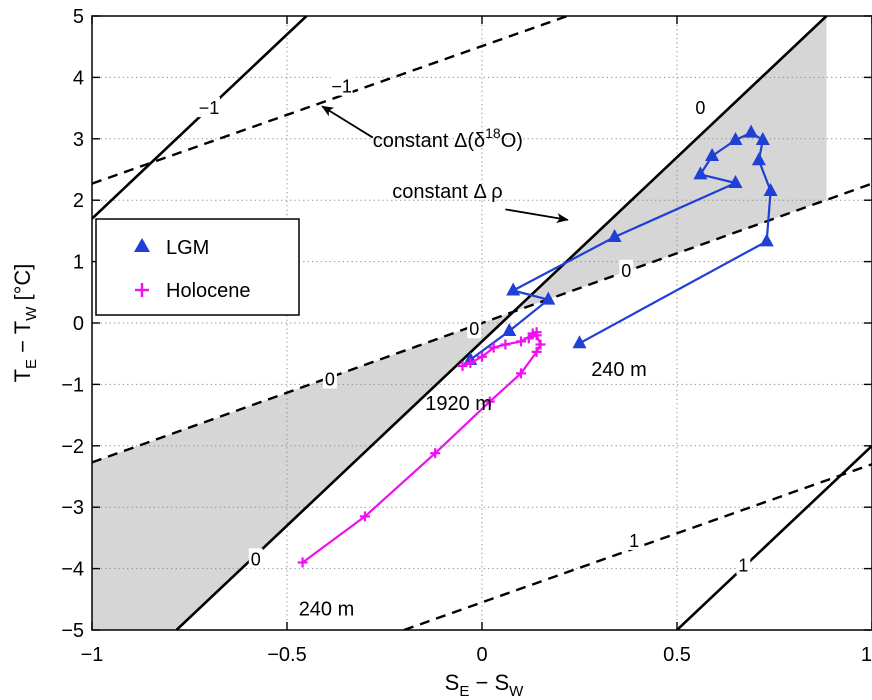 Image resolution: width=872 pixels, height=700 pixels. I want to click on lgm-start-depth-label: 240 m, so click(619, 370).